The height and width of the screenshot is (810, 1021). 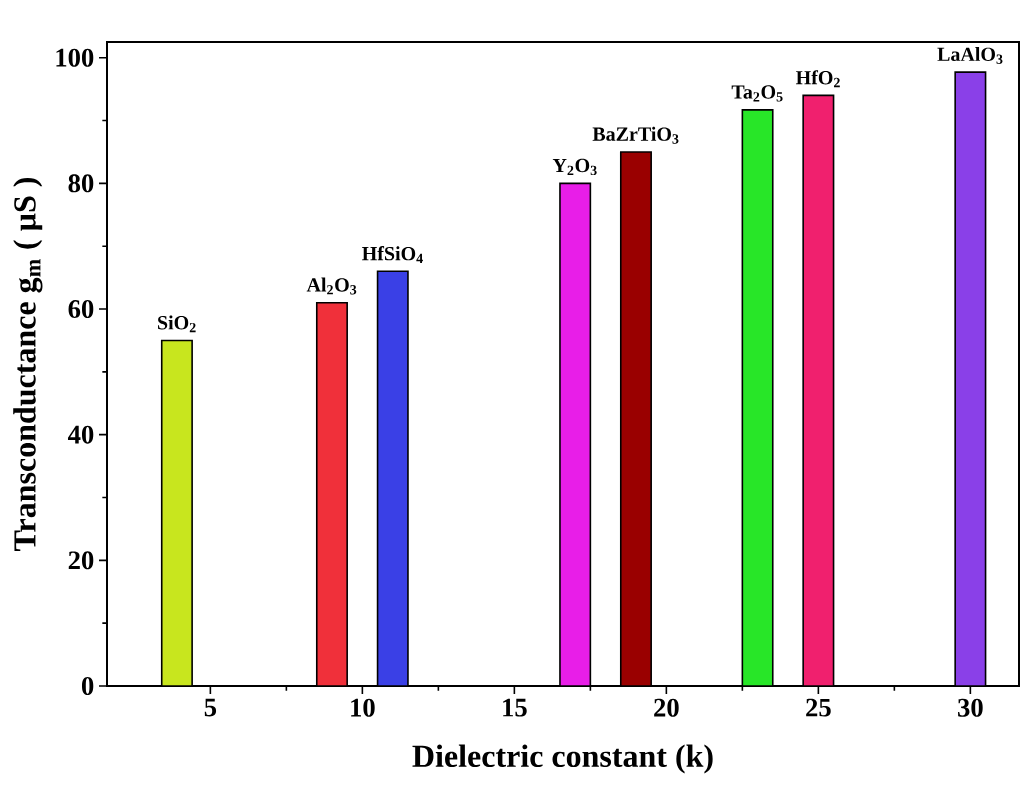 What do you see at coordinates (970, 707) in the screenshot?
I see `x-tick-label: 30` at bounding box center [970, 707].